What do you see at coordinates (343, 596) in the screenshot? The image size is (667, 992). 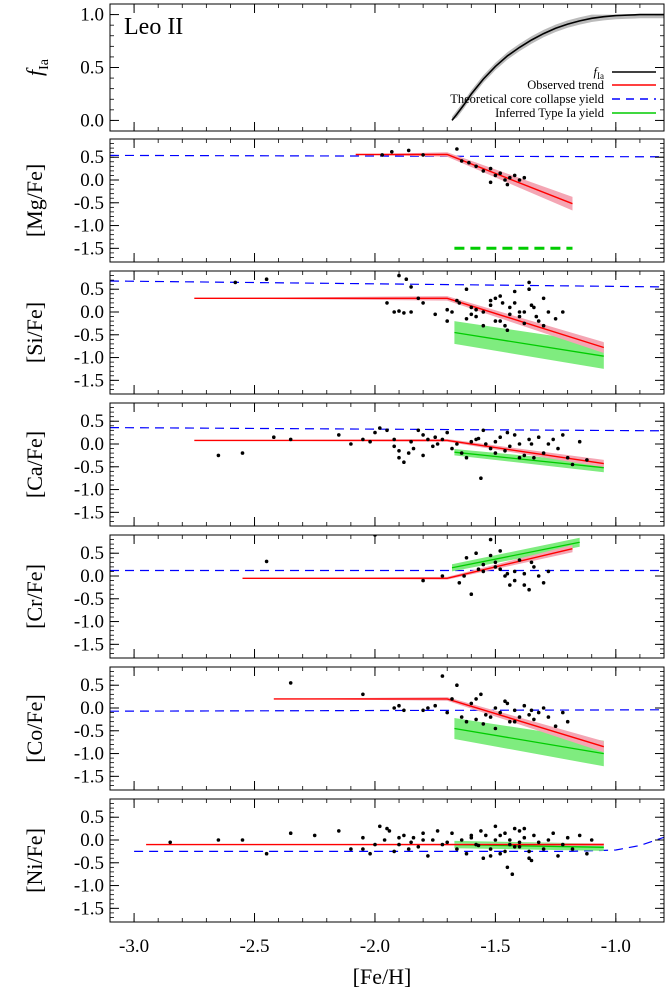 I see `panel-cr: 0.50.0-0.5-1.0-1.5 [Cr/Fe]` at bounding box center [343, 596].